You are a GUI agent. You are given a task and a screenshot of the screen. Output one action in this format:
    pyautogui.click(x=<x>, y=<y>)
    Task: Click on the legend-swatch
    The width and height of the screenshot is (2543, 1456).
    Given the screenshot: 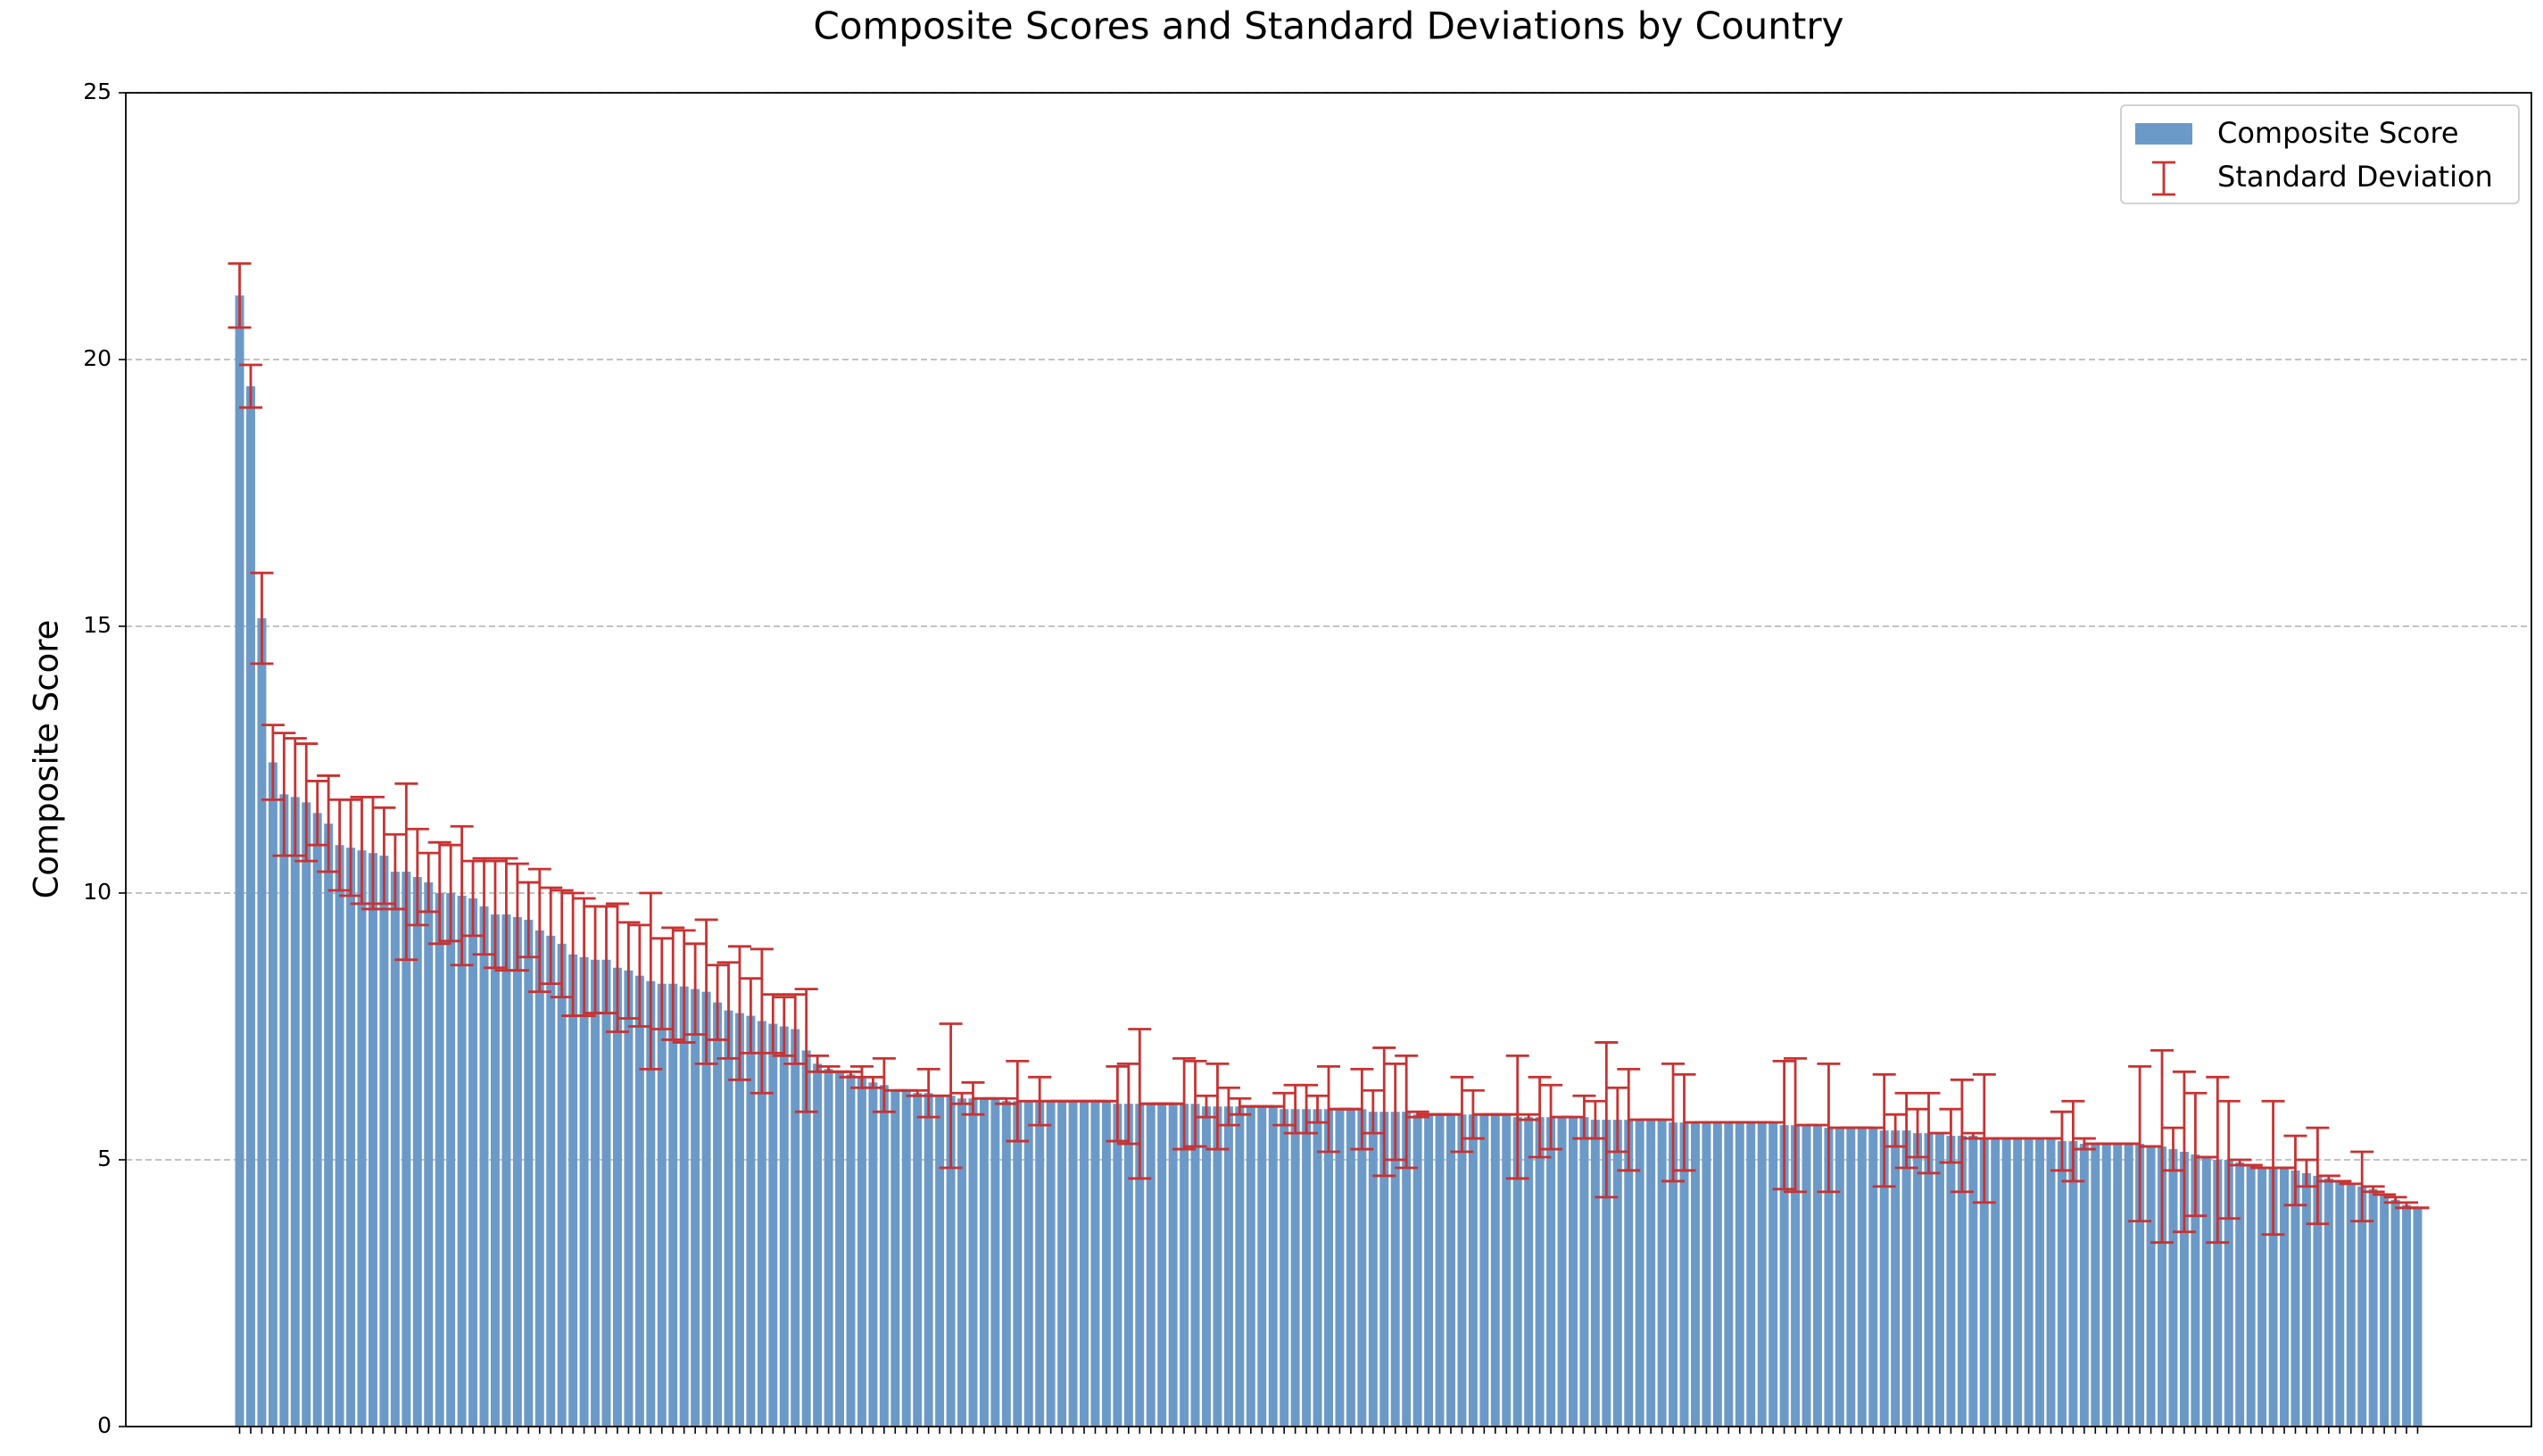 What is the action you would take?
    pyautogui.click(x=2163, y=134)
    